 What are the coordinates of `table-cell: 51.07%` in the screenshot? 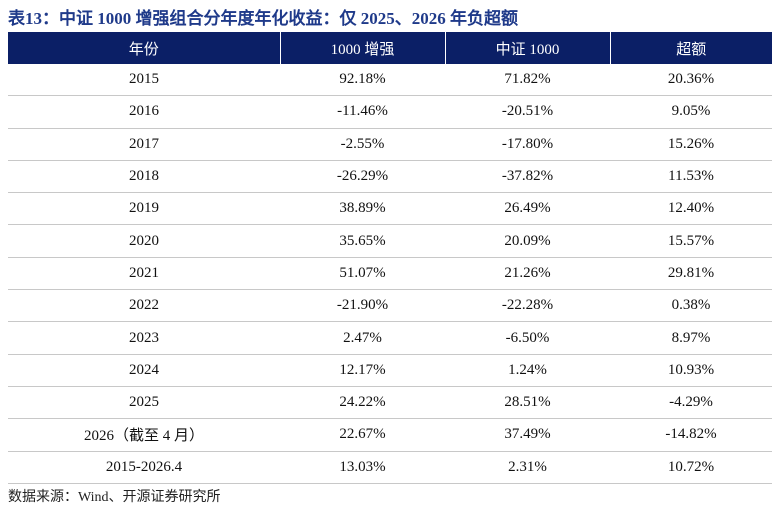 It's located at (362, 274).